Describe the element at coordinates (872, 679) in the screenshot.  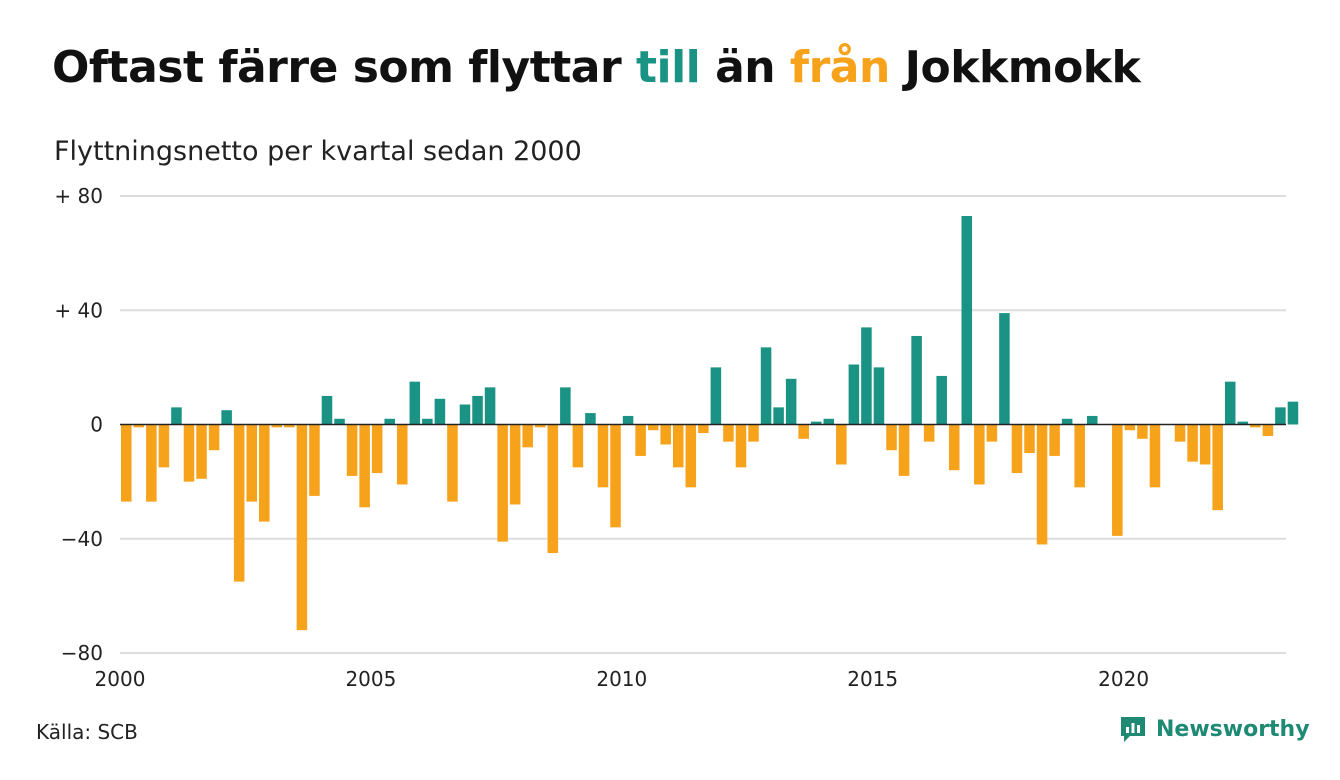
I see `x-tick-label: 2015` at that location.